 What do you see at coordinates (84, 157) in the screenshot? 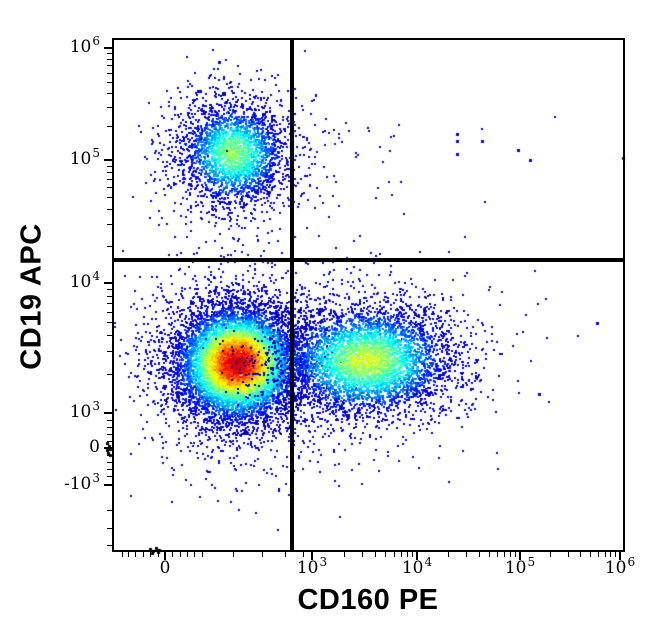
I see `y-tick-label: 10⁵` at bounding box center [84, 157].